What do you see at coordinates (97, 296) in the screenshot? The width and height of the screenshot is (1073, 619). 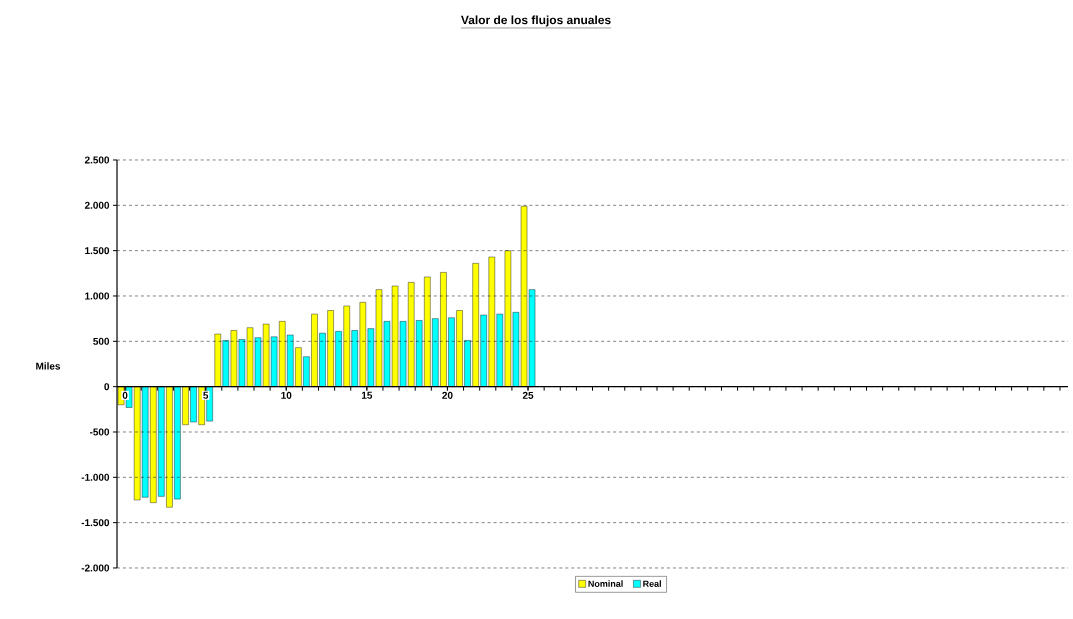 I see `y-tick-label: 1.000` at bounding box center [97, 296].